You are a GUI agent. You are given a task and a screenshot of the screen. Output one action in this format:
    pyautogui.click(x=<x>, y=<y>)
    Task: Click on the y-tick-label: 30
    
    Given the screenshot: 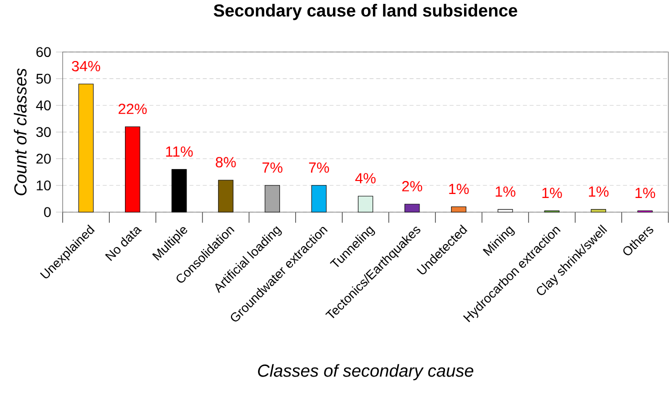 What is the action you would take?
    pyautogui.click(x=43, y=132)
    